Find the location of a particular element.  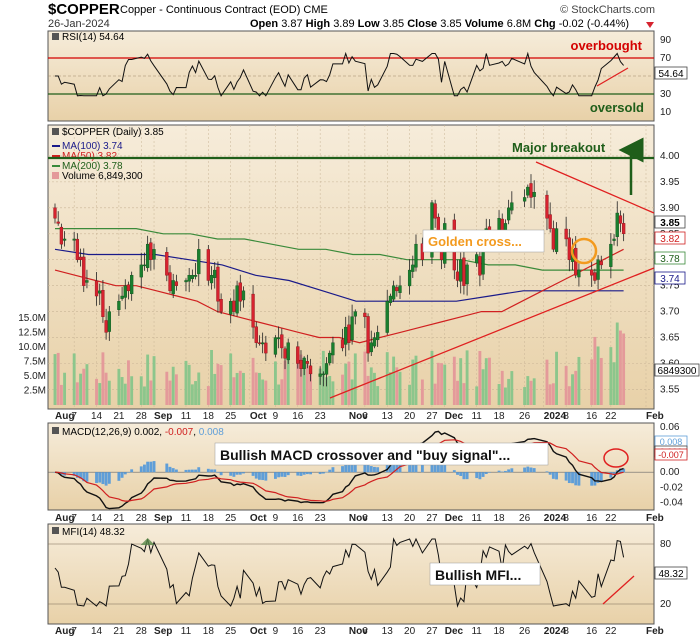

rsi-tick-0: 90 is located at coordinates (666, 40).